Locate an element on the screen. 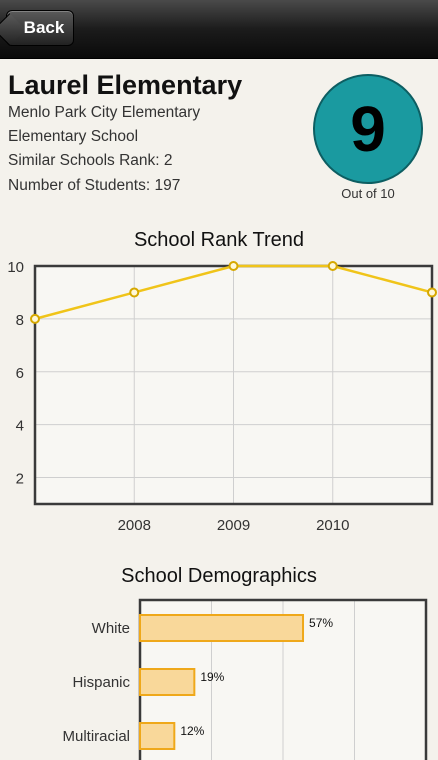  rank-caption: Out of 10 is located at coordinates (368, 193).